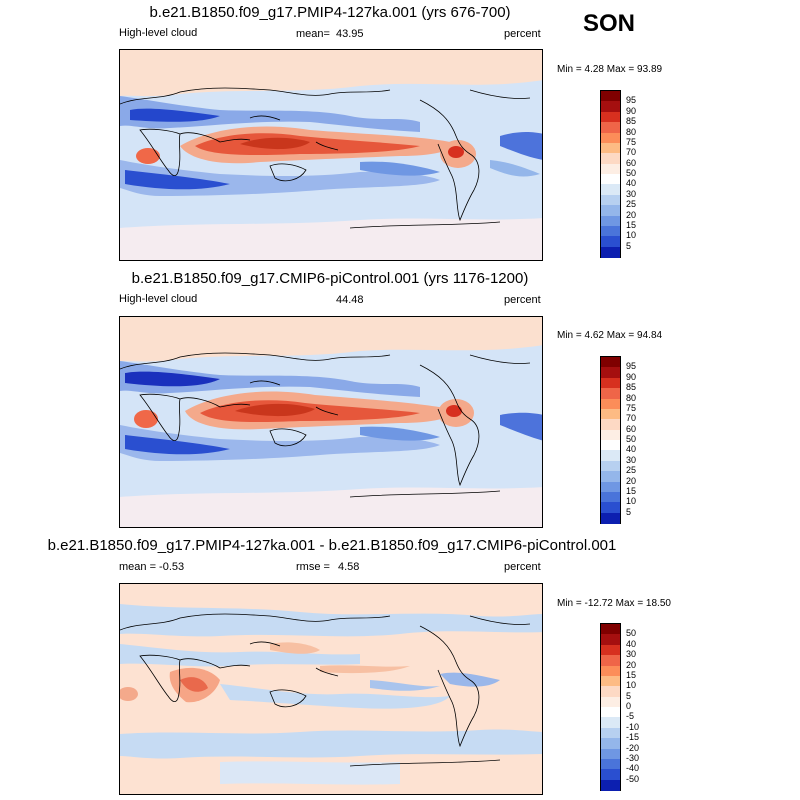 Image resolution: width=800 pixels, height=800 pixels. I want to click on colorbar-tick-label: -40, so click(633, 768).